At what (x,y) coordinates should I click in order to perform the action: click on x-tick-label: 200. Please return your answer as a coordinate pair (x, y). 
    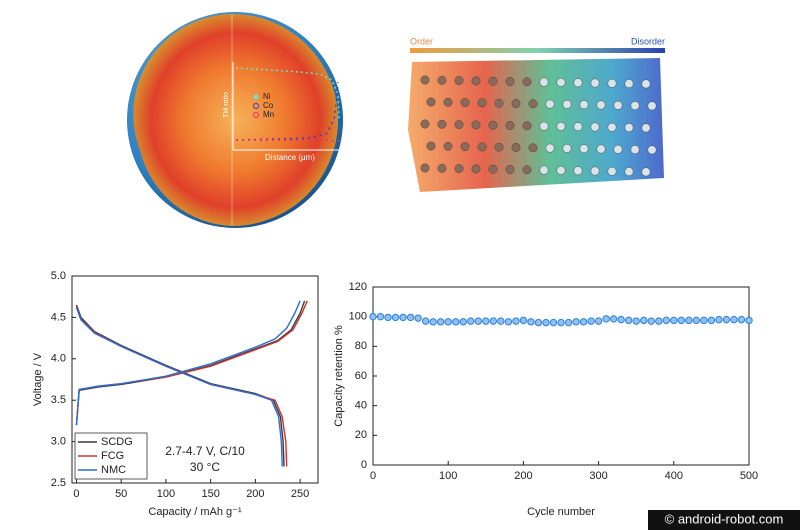
    Looking at the image, I should click on (523, 476).